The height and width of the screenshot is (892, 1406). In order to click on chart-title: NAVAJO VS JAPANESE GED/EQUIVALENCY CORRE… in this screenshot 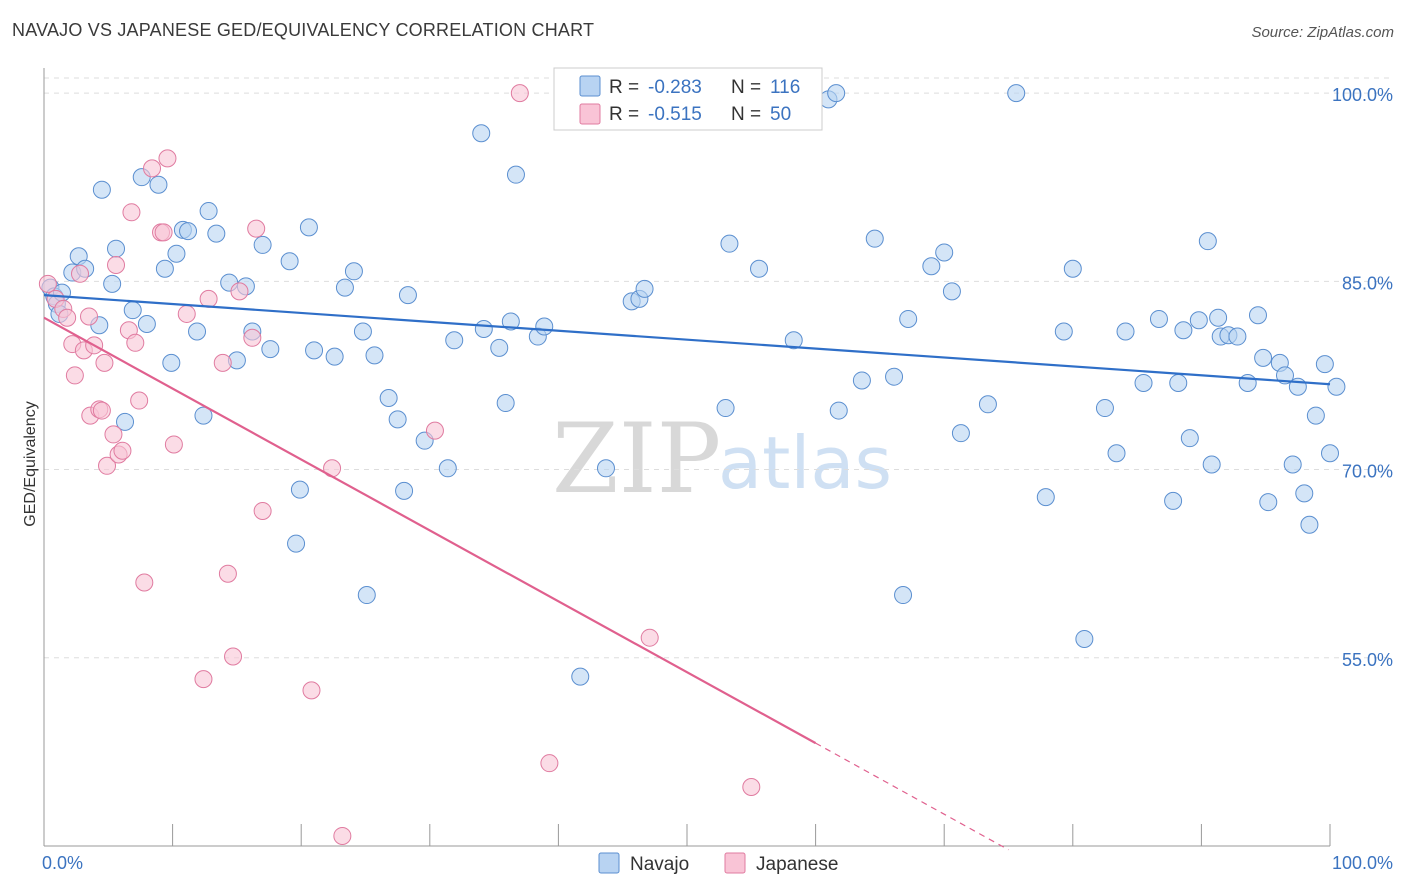, I will do `click(303, 30)`.